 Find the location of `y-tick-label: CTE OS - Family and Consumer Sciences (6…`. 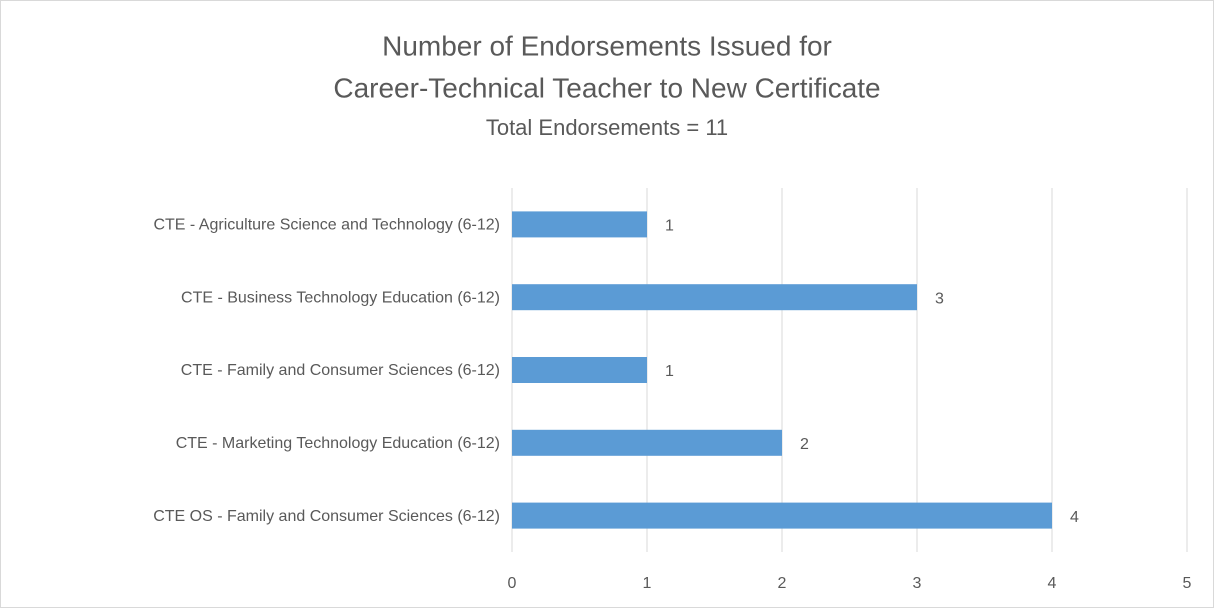

y-tick-label: CTE OS - Family and Consumer Sciences (6… is located at coordinates (326, 516).